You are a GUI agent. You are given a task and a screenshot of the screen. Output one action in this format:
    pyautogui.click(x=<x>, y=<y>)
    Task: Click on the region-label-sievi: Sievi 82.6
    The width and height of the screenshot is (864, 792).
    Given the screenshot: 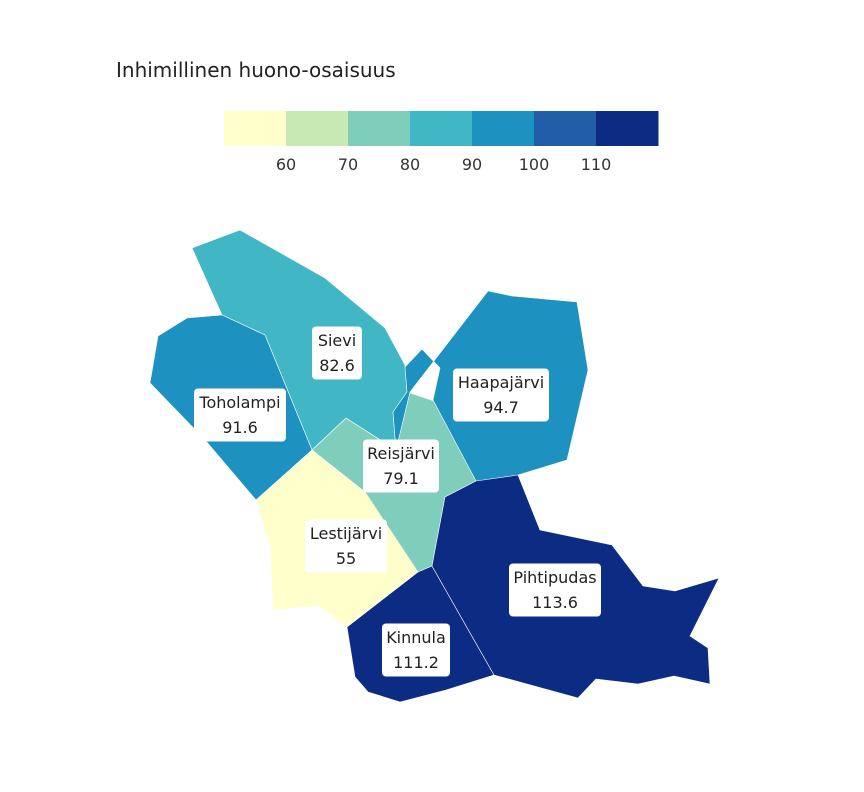 What is the action you would take?
    pyautogui.click(x=337, y=353)
    